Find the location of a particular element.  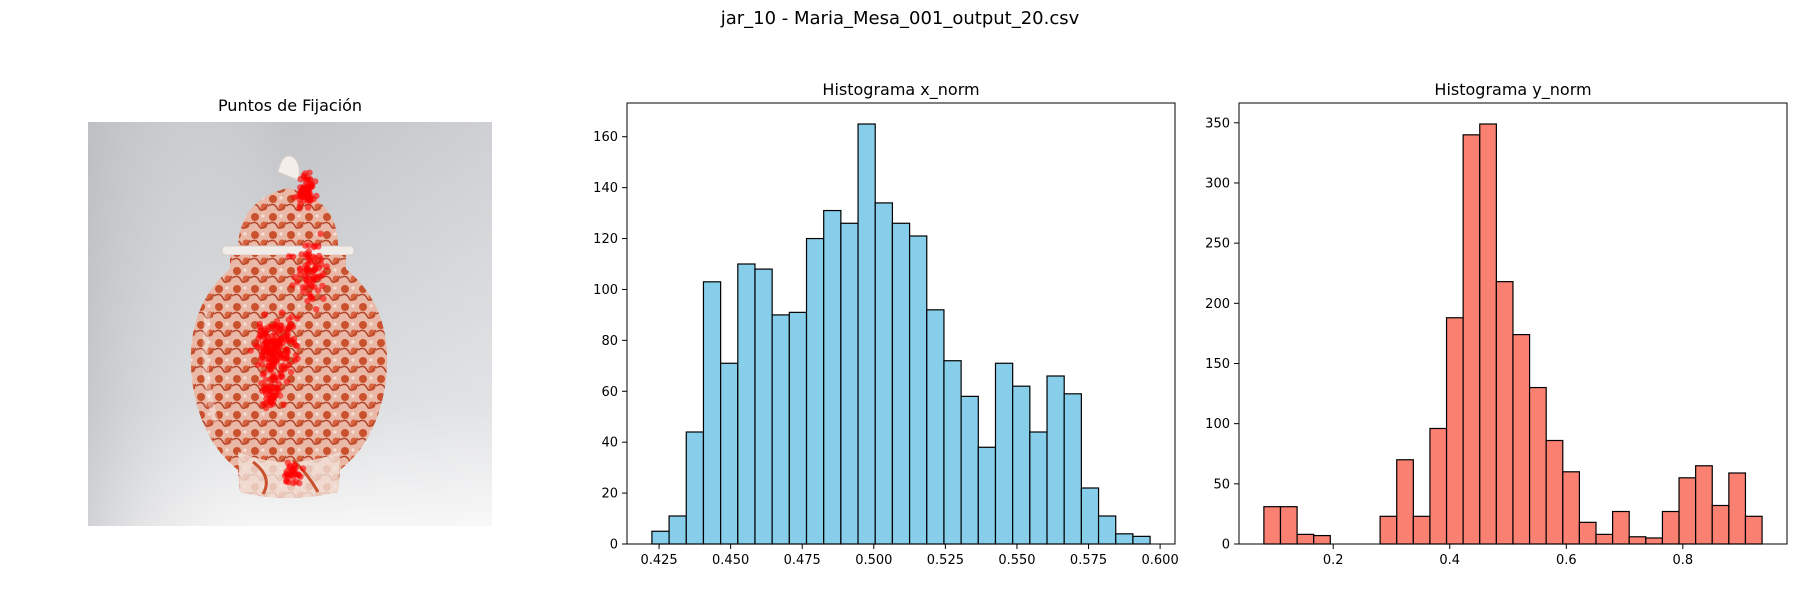

y-norm-histogram-ytick-label: 50 is located at coordinates (1221, 484).